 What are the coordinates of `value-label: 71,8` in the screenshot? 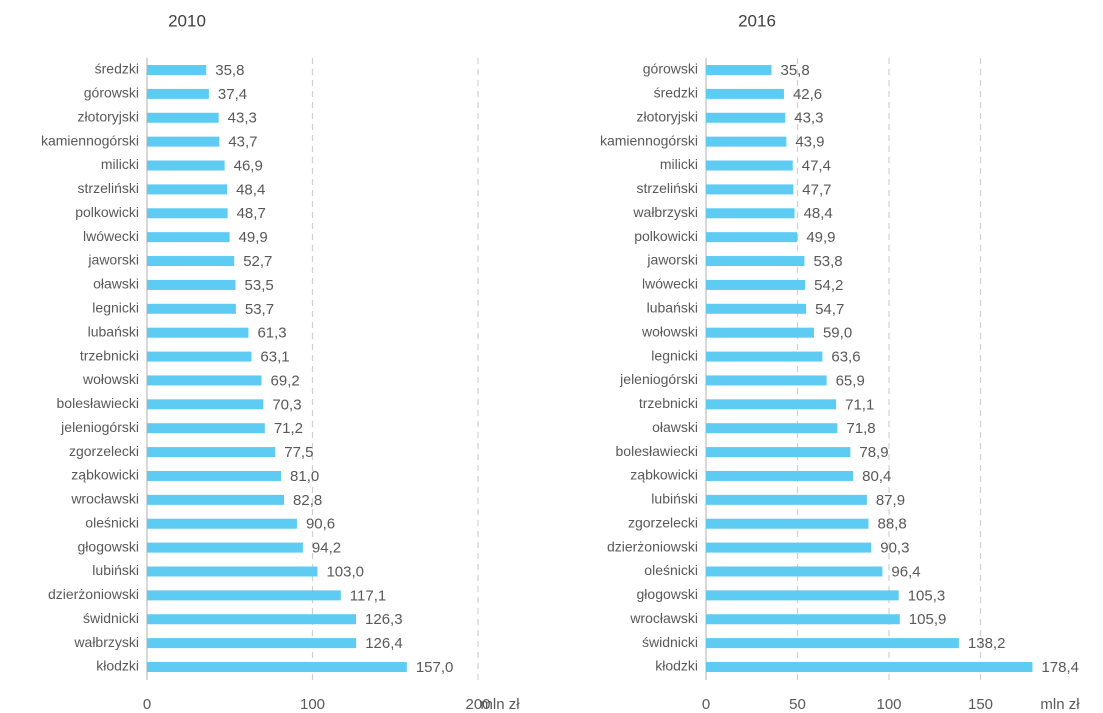 It's located at (860, 428).